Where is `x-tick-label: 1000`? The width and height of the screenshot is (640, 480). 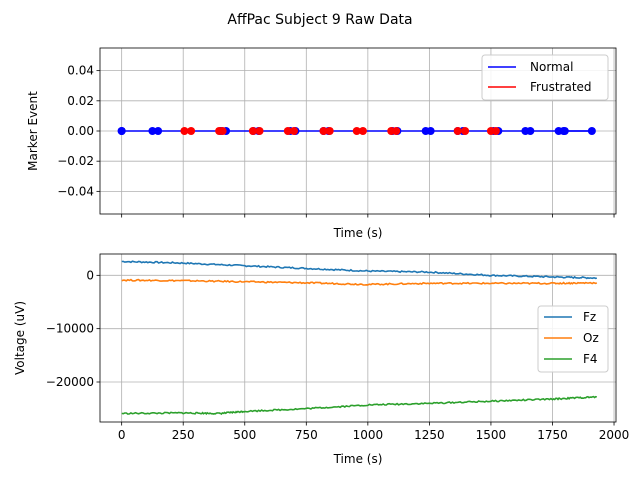
x-tick-label: 1000 is located at coordinates (368, 435).